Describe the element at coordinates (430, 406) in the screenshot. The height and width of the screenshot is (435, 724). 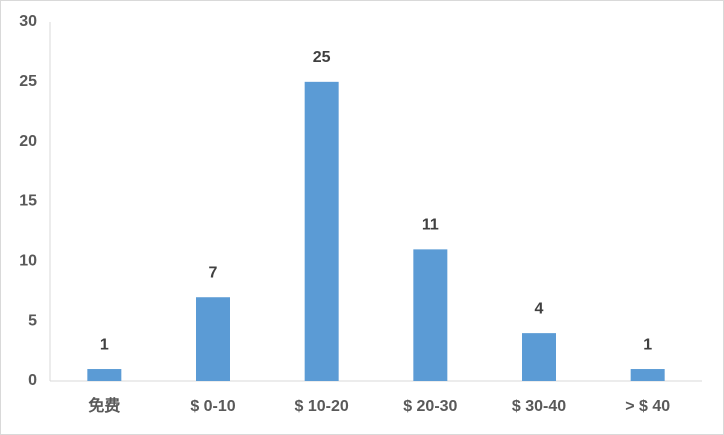
I see `x-tick-label: $ 20-30` at that location.